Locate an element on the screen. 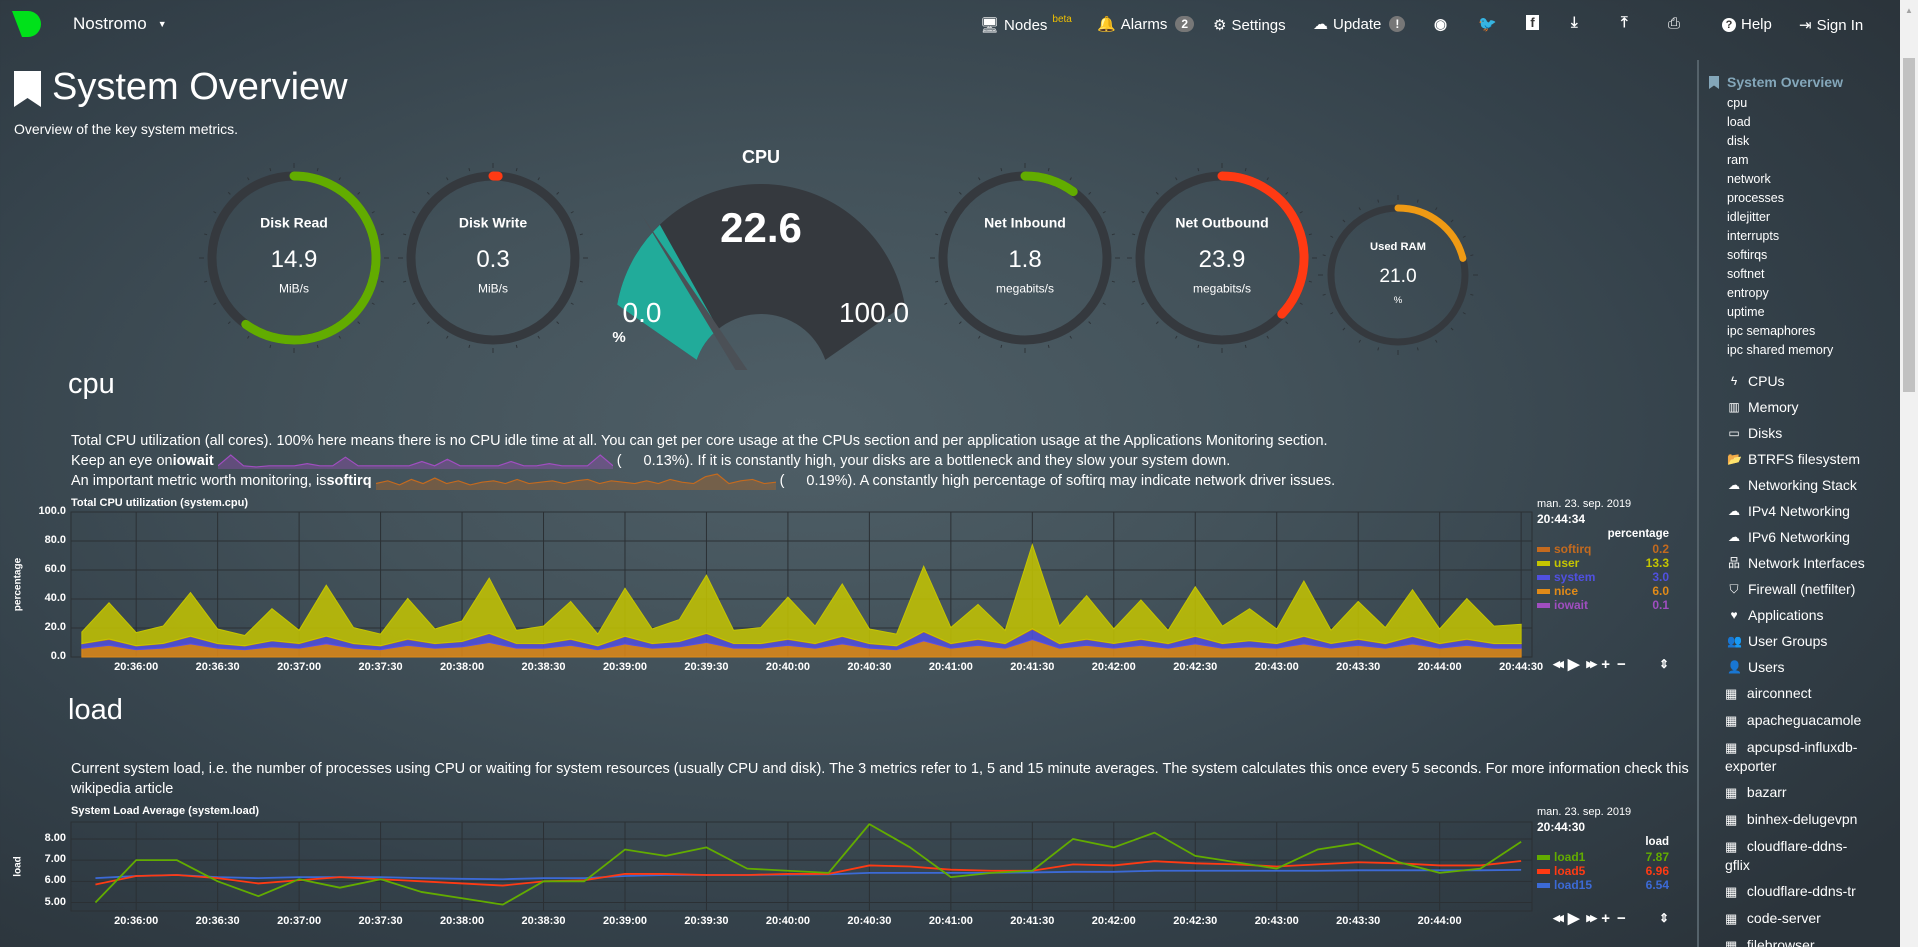  legend-item-iowait: iowait 0.1 is located at coordinates (1603, 605).